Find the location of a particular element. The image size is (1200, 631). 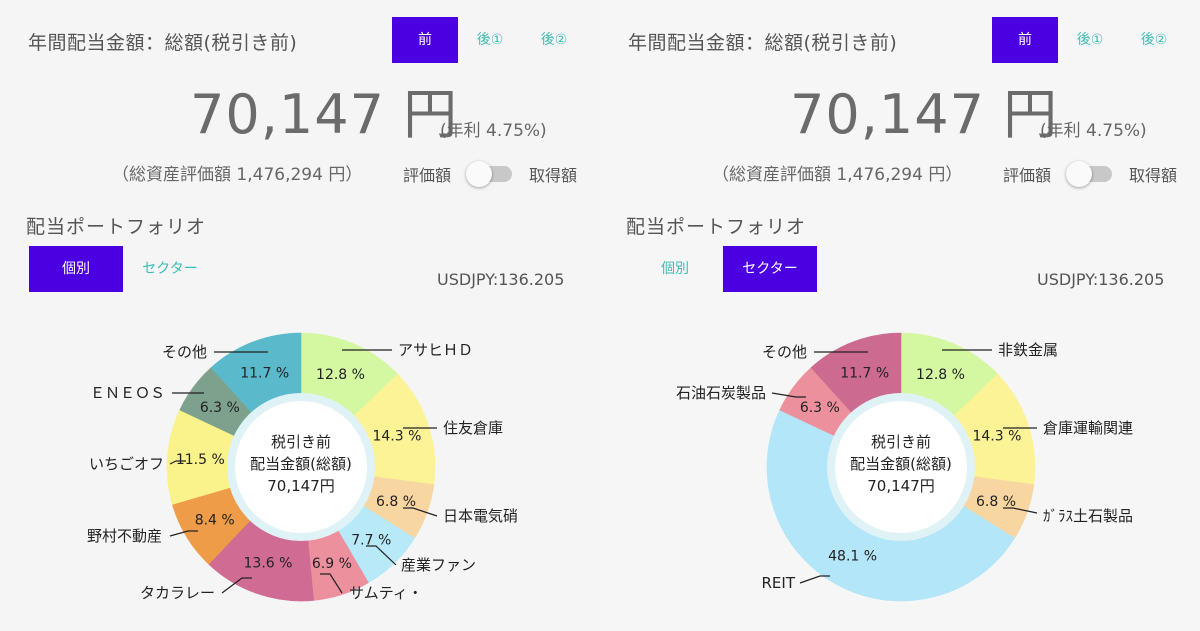

category-label: 産業ファン is located at coordinates (438, 565).